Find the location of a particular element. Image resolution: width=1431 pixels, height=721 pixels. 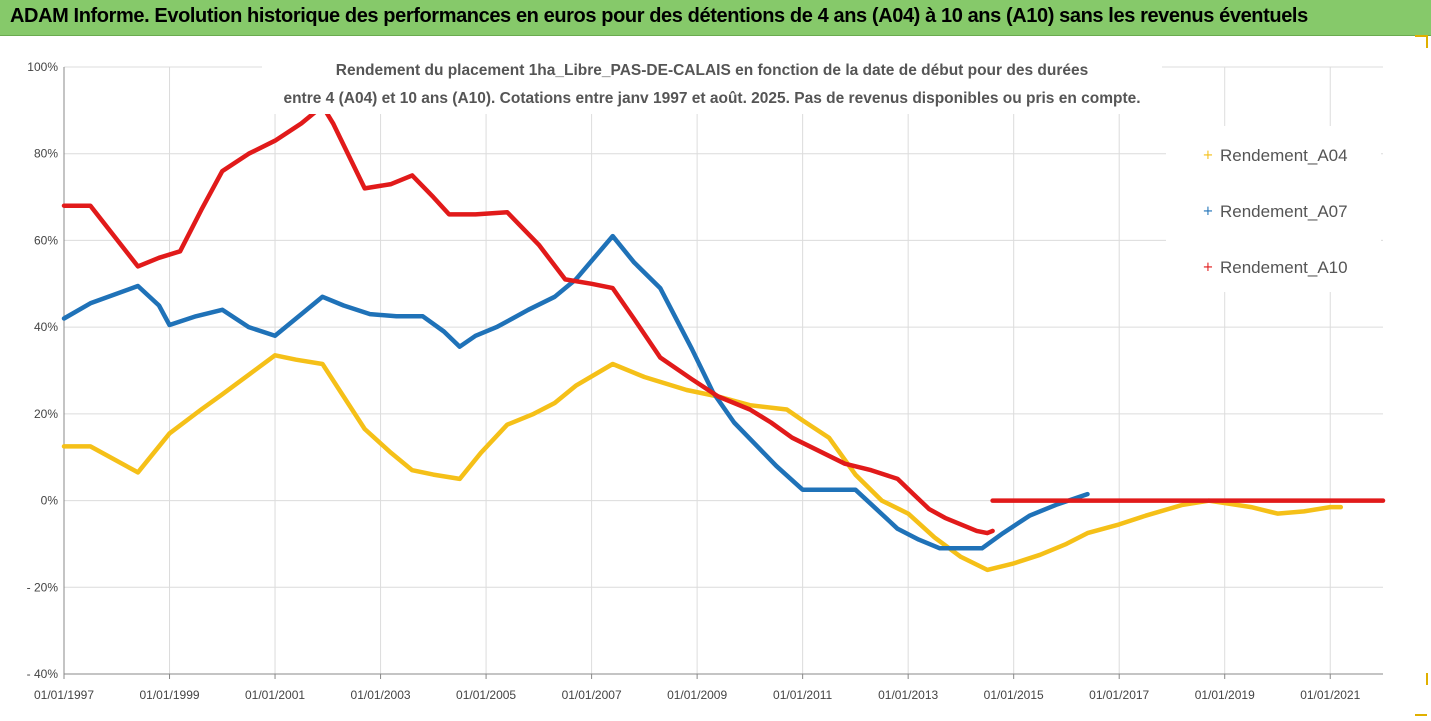

chart-title-box is located at coordinates (712, 83).